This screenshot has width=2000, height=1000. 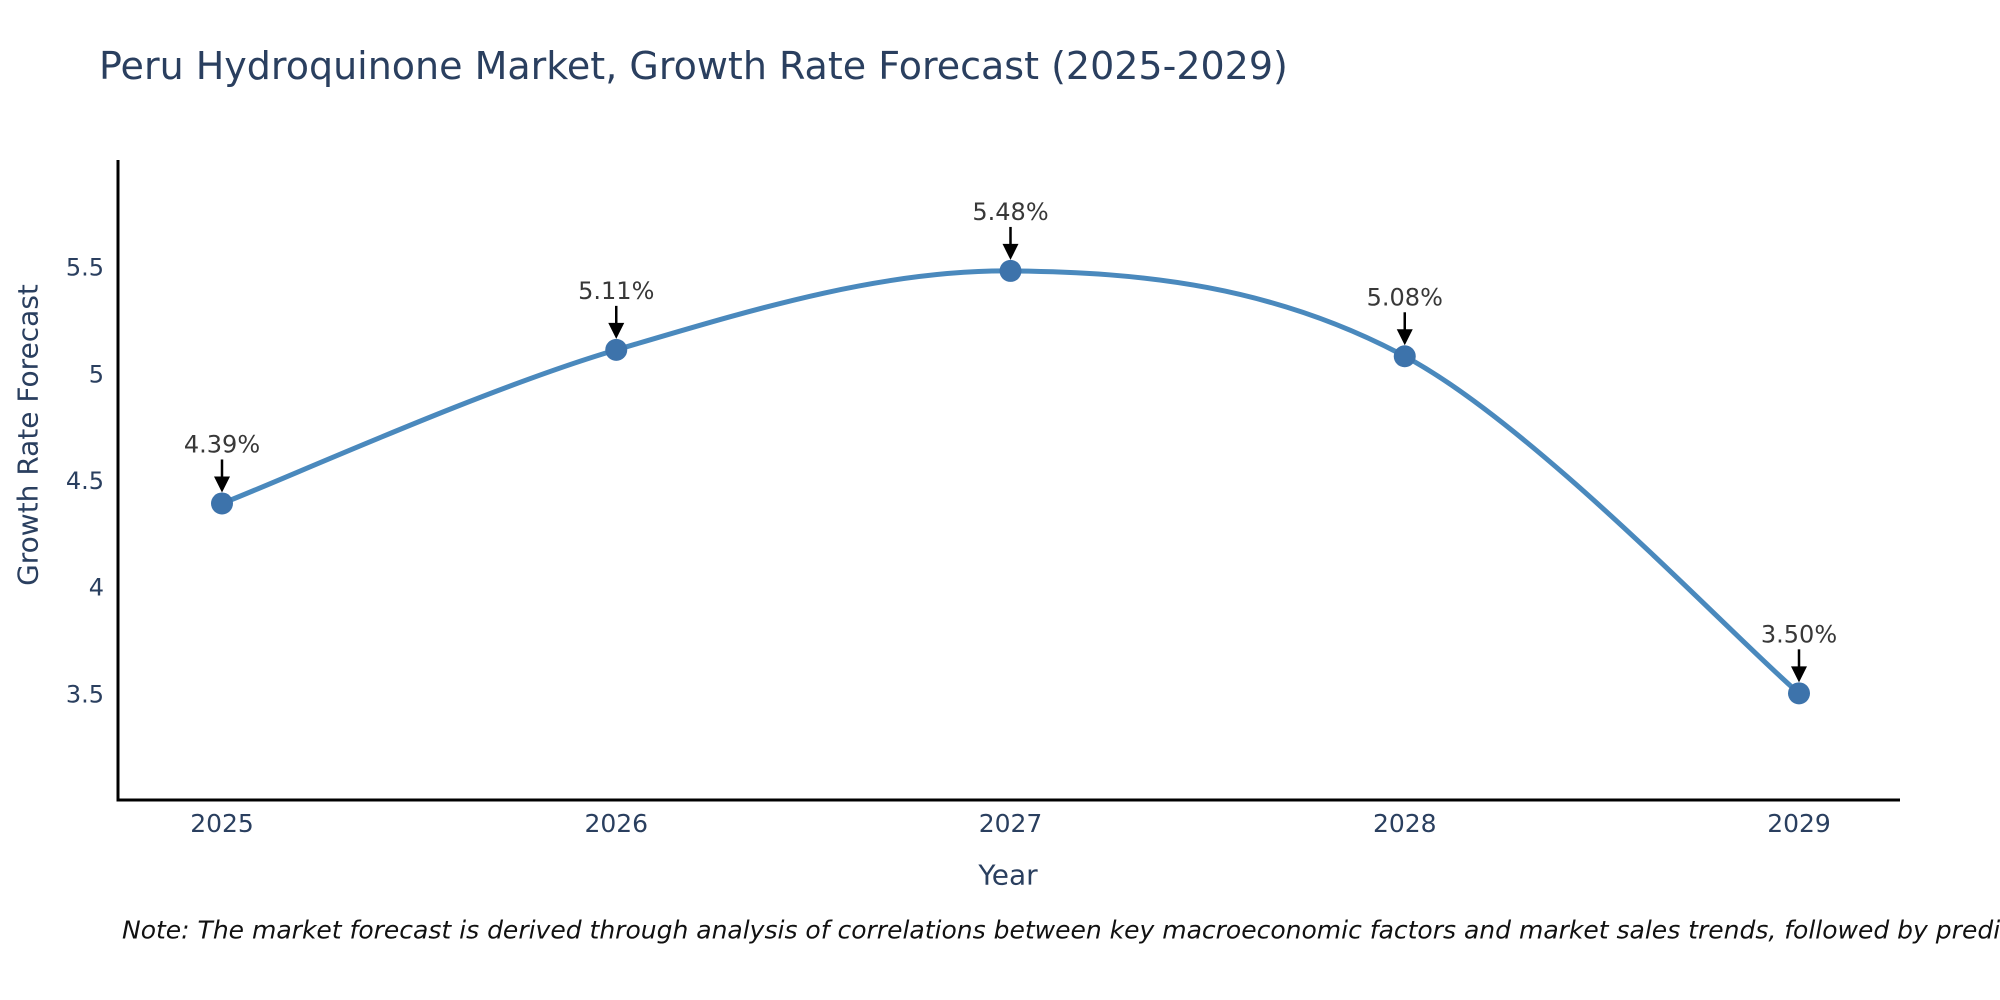 I want to click on y-tick-label: 3.5, so click(x=85, y=694).